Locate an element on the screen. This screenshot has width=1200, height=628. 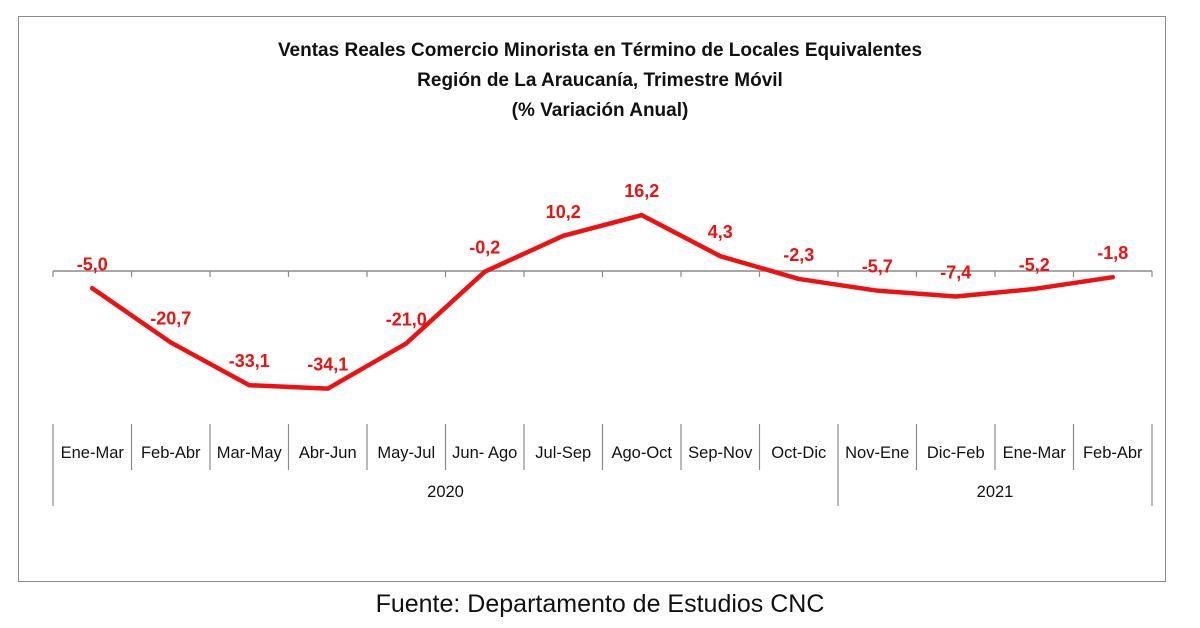
data-label: -20,7 is located at coordinates (170, 318).